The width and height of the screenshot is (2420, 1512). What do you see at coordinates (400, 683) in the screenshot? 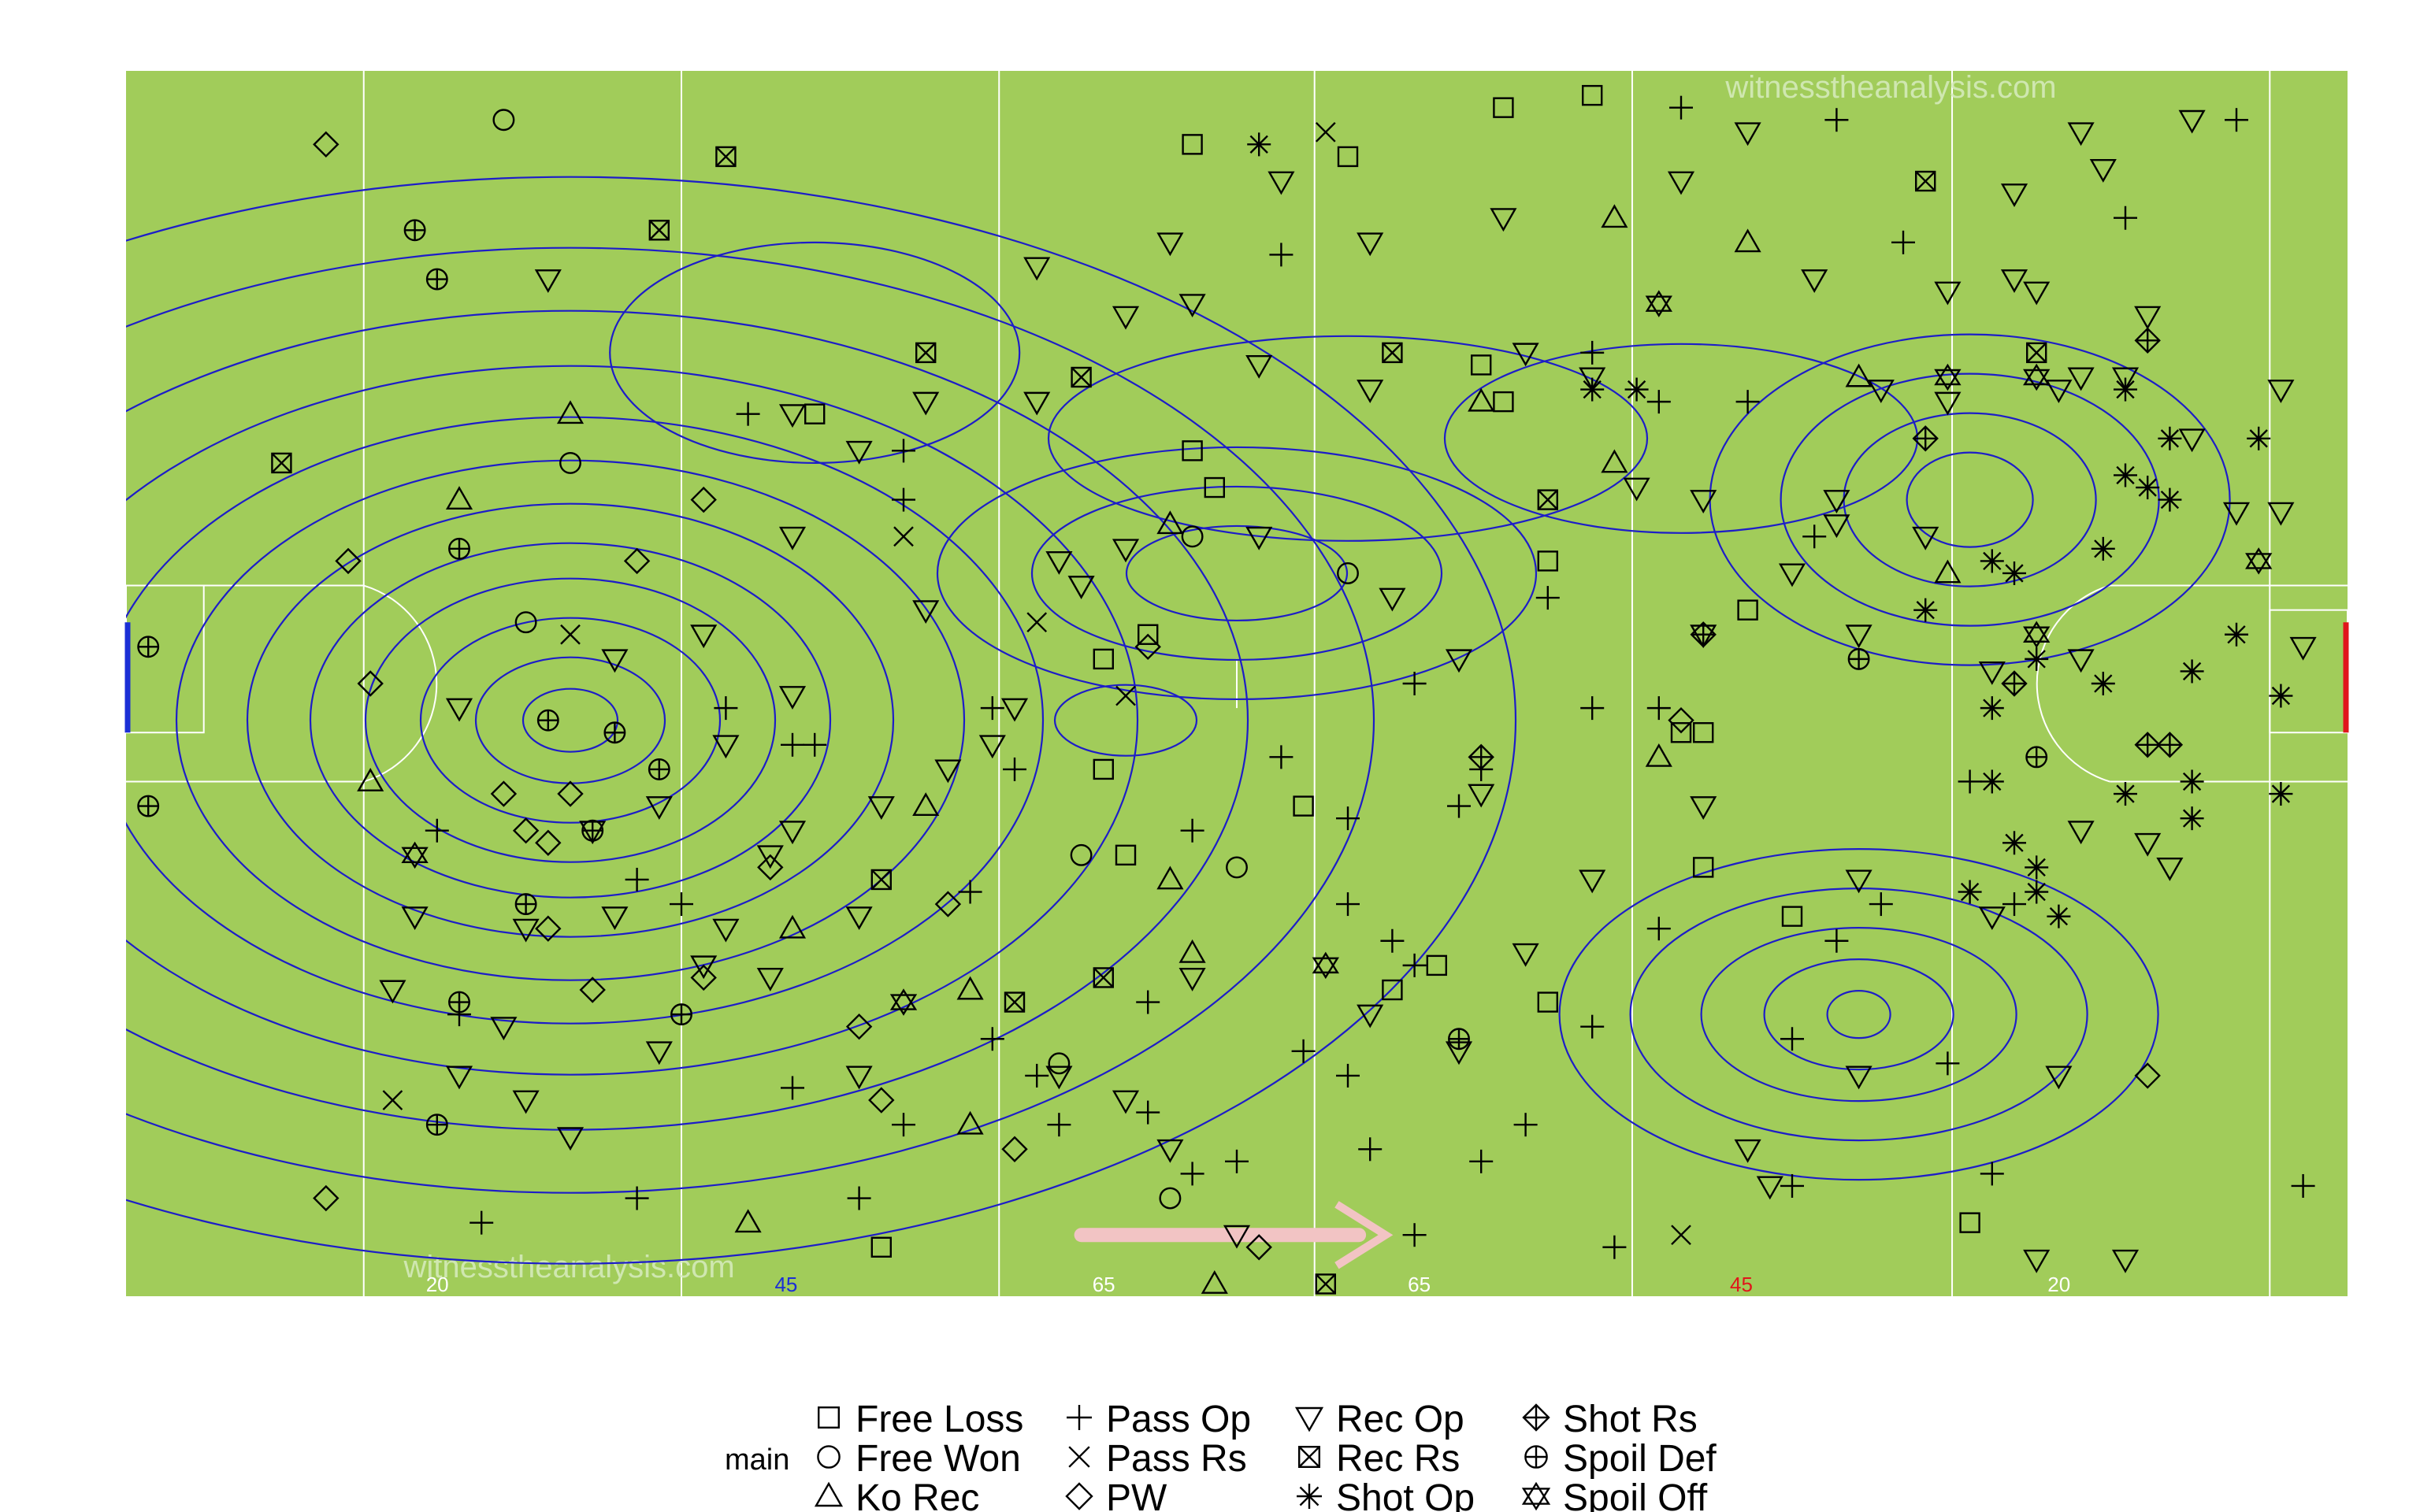
I see `arc-left` at bounding box center [400, 683].